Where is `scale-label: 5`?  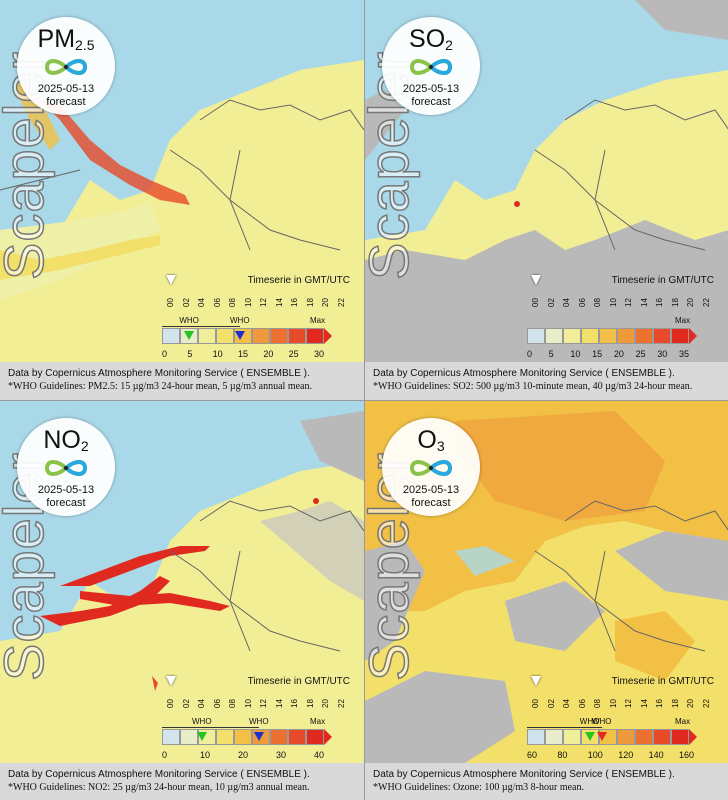
scale-label: 5 is located at coordinates (190, 354).